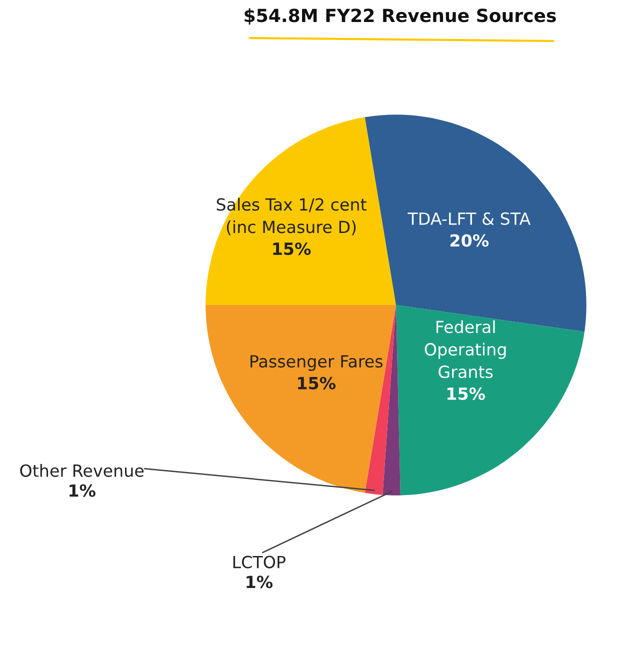  Describe the element at coordinates (465, 349) in the screenshot. I see `slice-label: Federal Operating Grants` at that location.